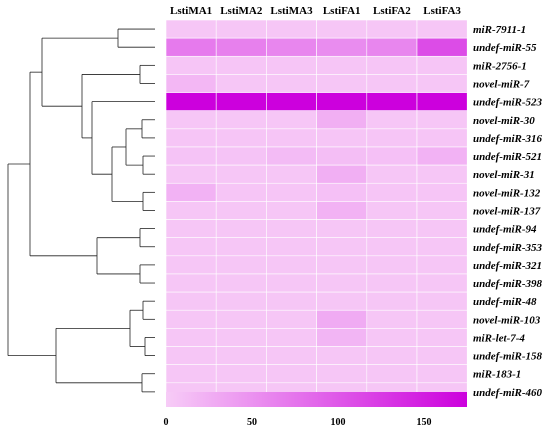 This screenshot has width=550, height=436. Describe the element at coordinates (508, 248) in the screenshot. I see `row-label: undef-miR-353` at that location.